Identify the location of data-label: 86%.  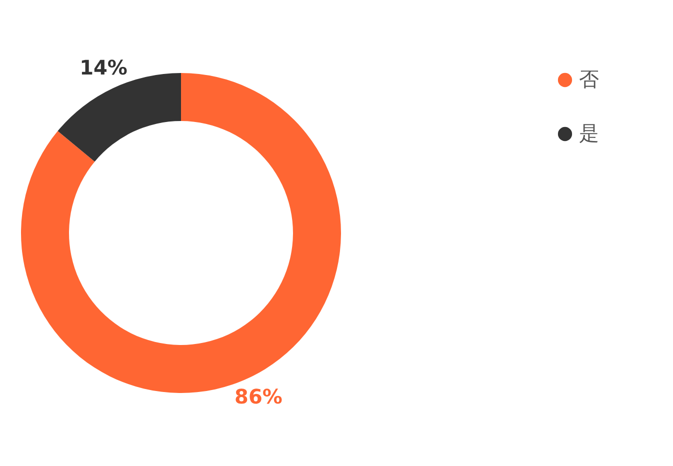
(258, 396).